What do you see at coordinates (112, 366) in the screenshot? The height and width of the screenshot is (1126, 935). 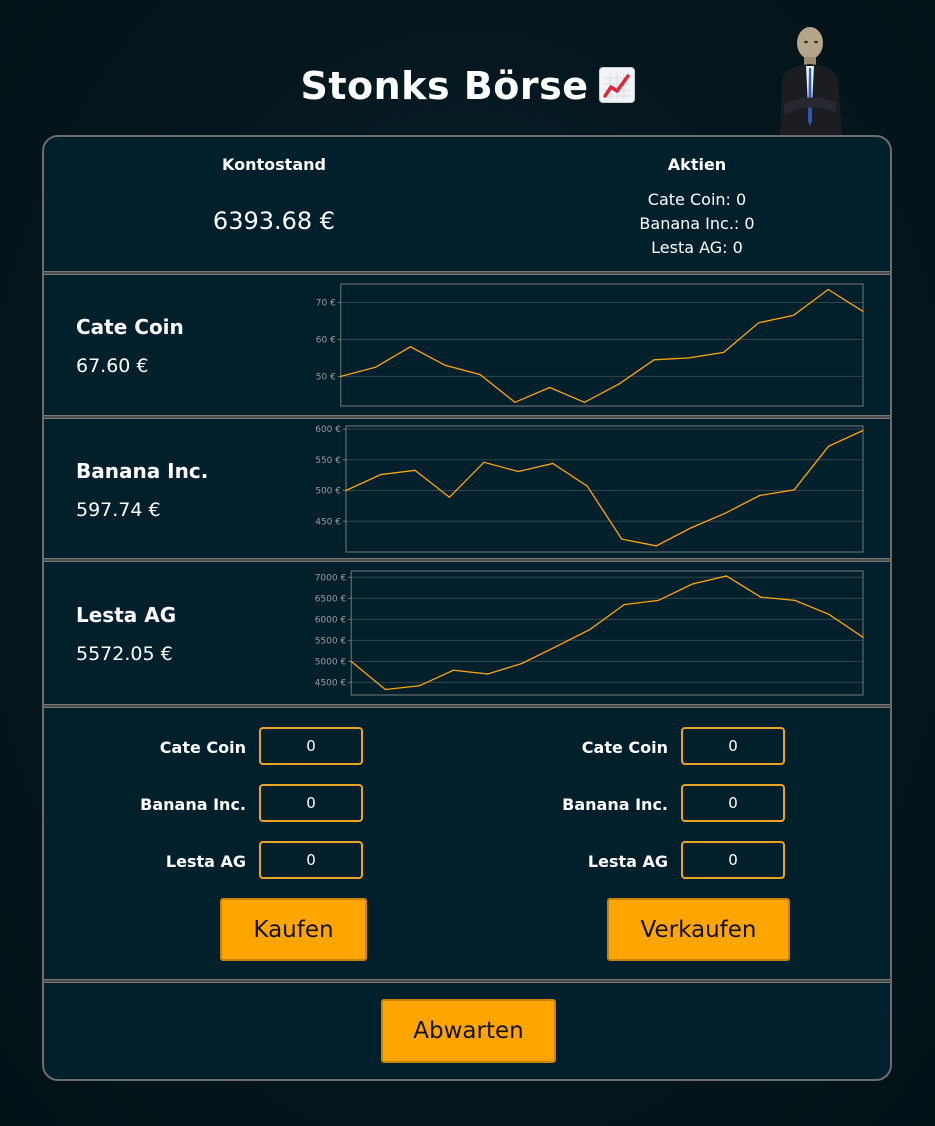 I see `stock-price: 67.60 €` at bounding box center [112, 366].